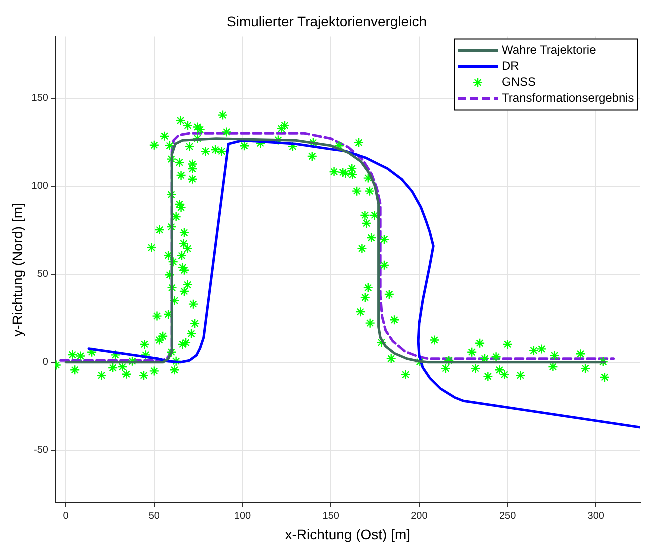 The image size is (654, 554). What do you see at coordinates (549, 50) in the screenshot?
I see `legend-label: Wahre Trajektorie` at bounding box center [549, 50].